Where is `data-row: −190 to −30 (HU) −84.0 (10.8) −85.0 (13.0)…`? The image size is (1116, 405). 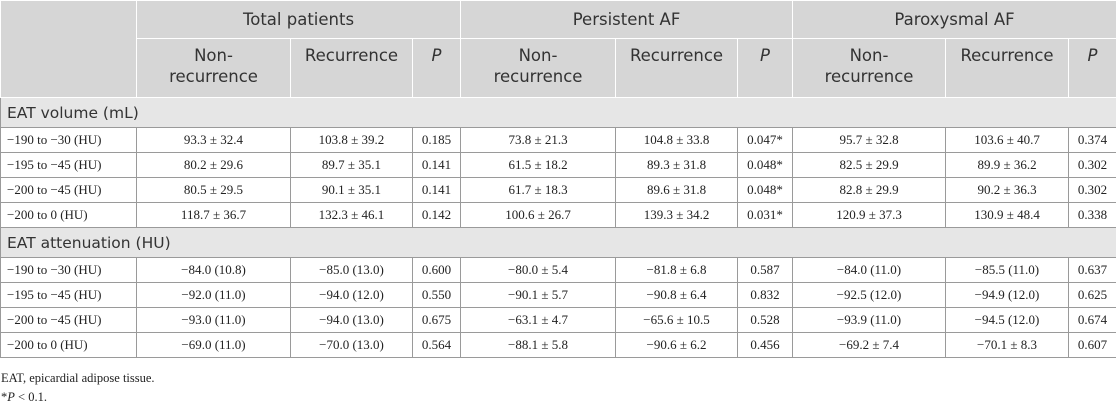 data-row: −190 to −30 (HU) −84.0 (10.8) −85.0 (13.0)… is located at coordinates (558, 270).